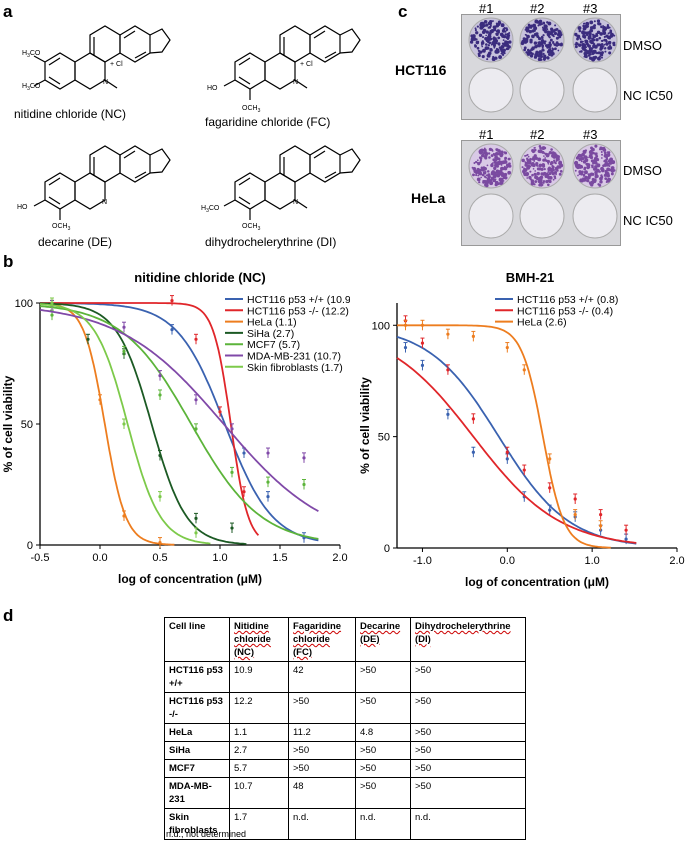 Image resolution: width=685 pixels, height=842 pixels. What do you see at coordinates (530, 277) in the screenshot?
I see `chart2-title: BMH-21` at bounding box center [530, 277].